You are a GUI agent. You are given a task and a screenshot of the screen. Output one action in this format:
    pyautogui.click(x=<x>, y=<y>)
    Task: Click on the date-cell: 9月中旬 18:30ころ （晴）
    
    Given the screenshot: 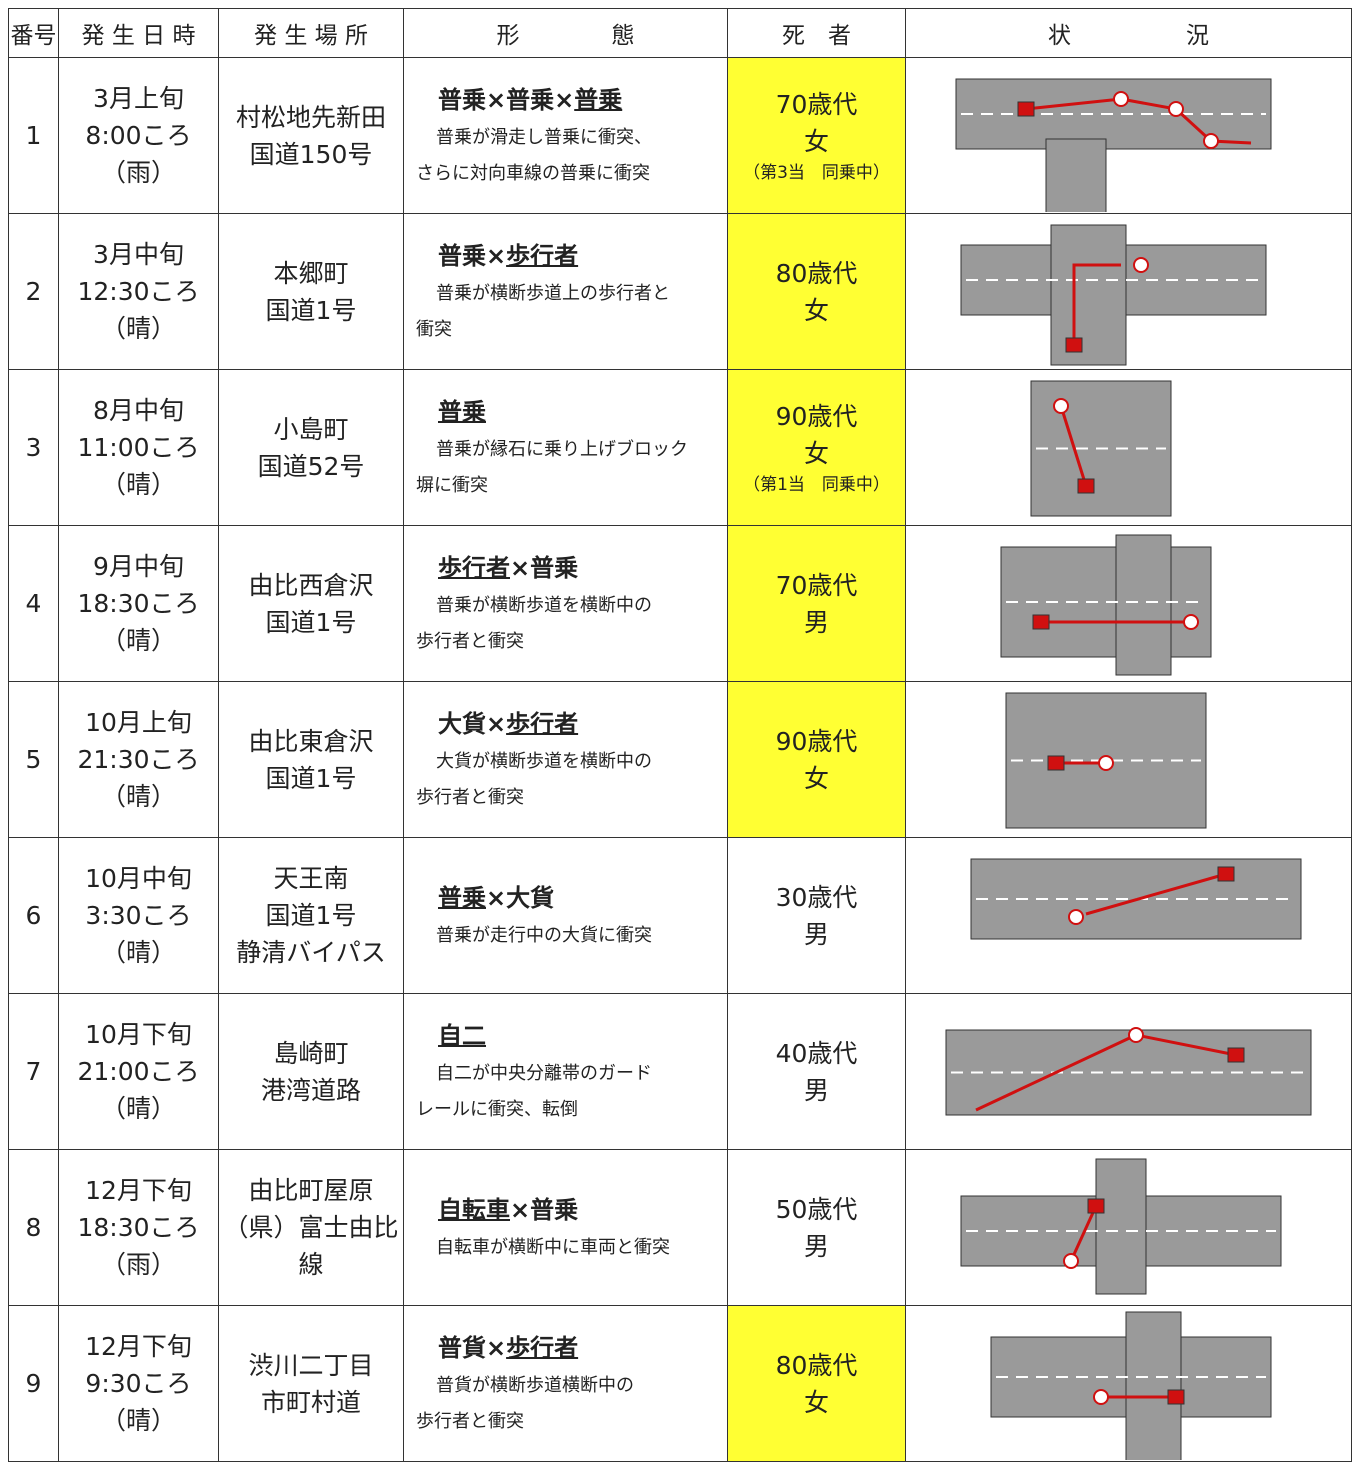 What is the action you would take?
    pyautogui.click(x=138, y=603)
    